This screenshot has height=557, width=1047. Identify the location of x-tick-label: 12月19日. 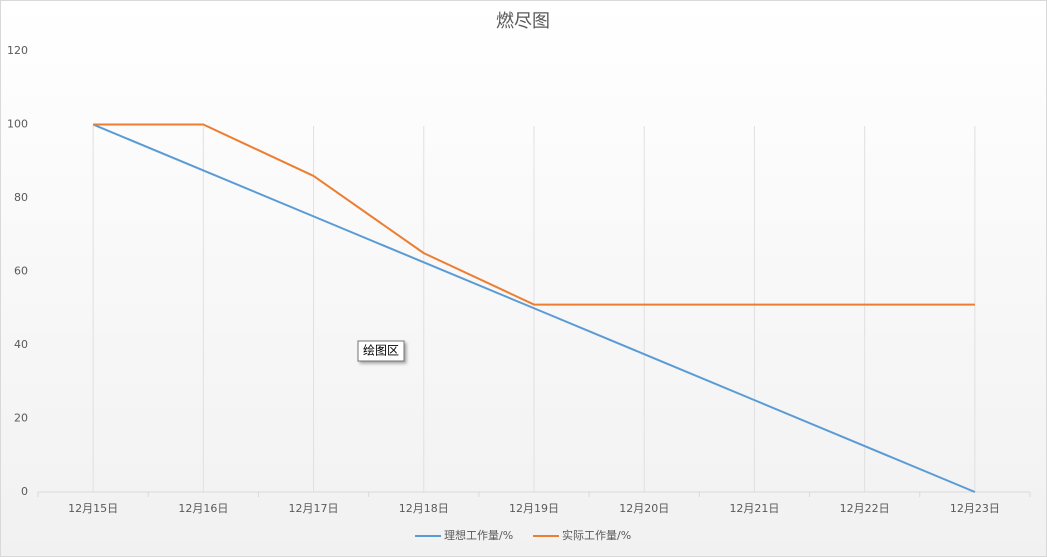
(534, 508).